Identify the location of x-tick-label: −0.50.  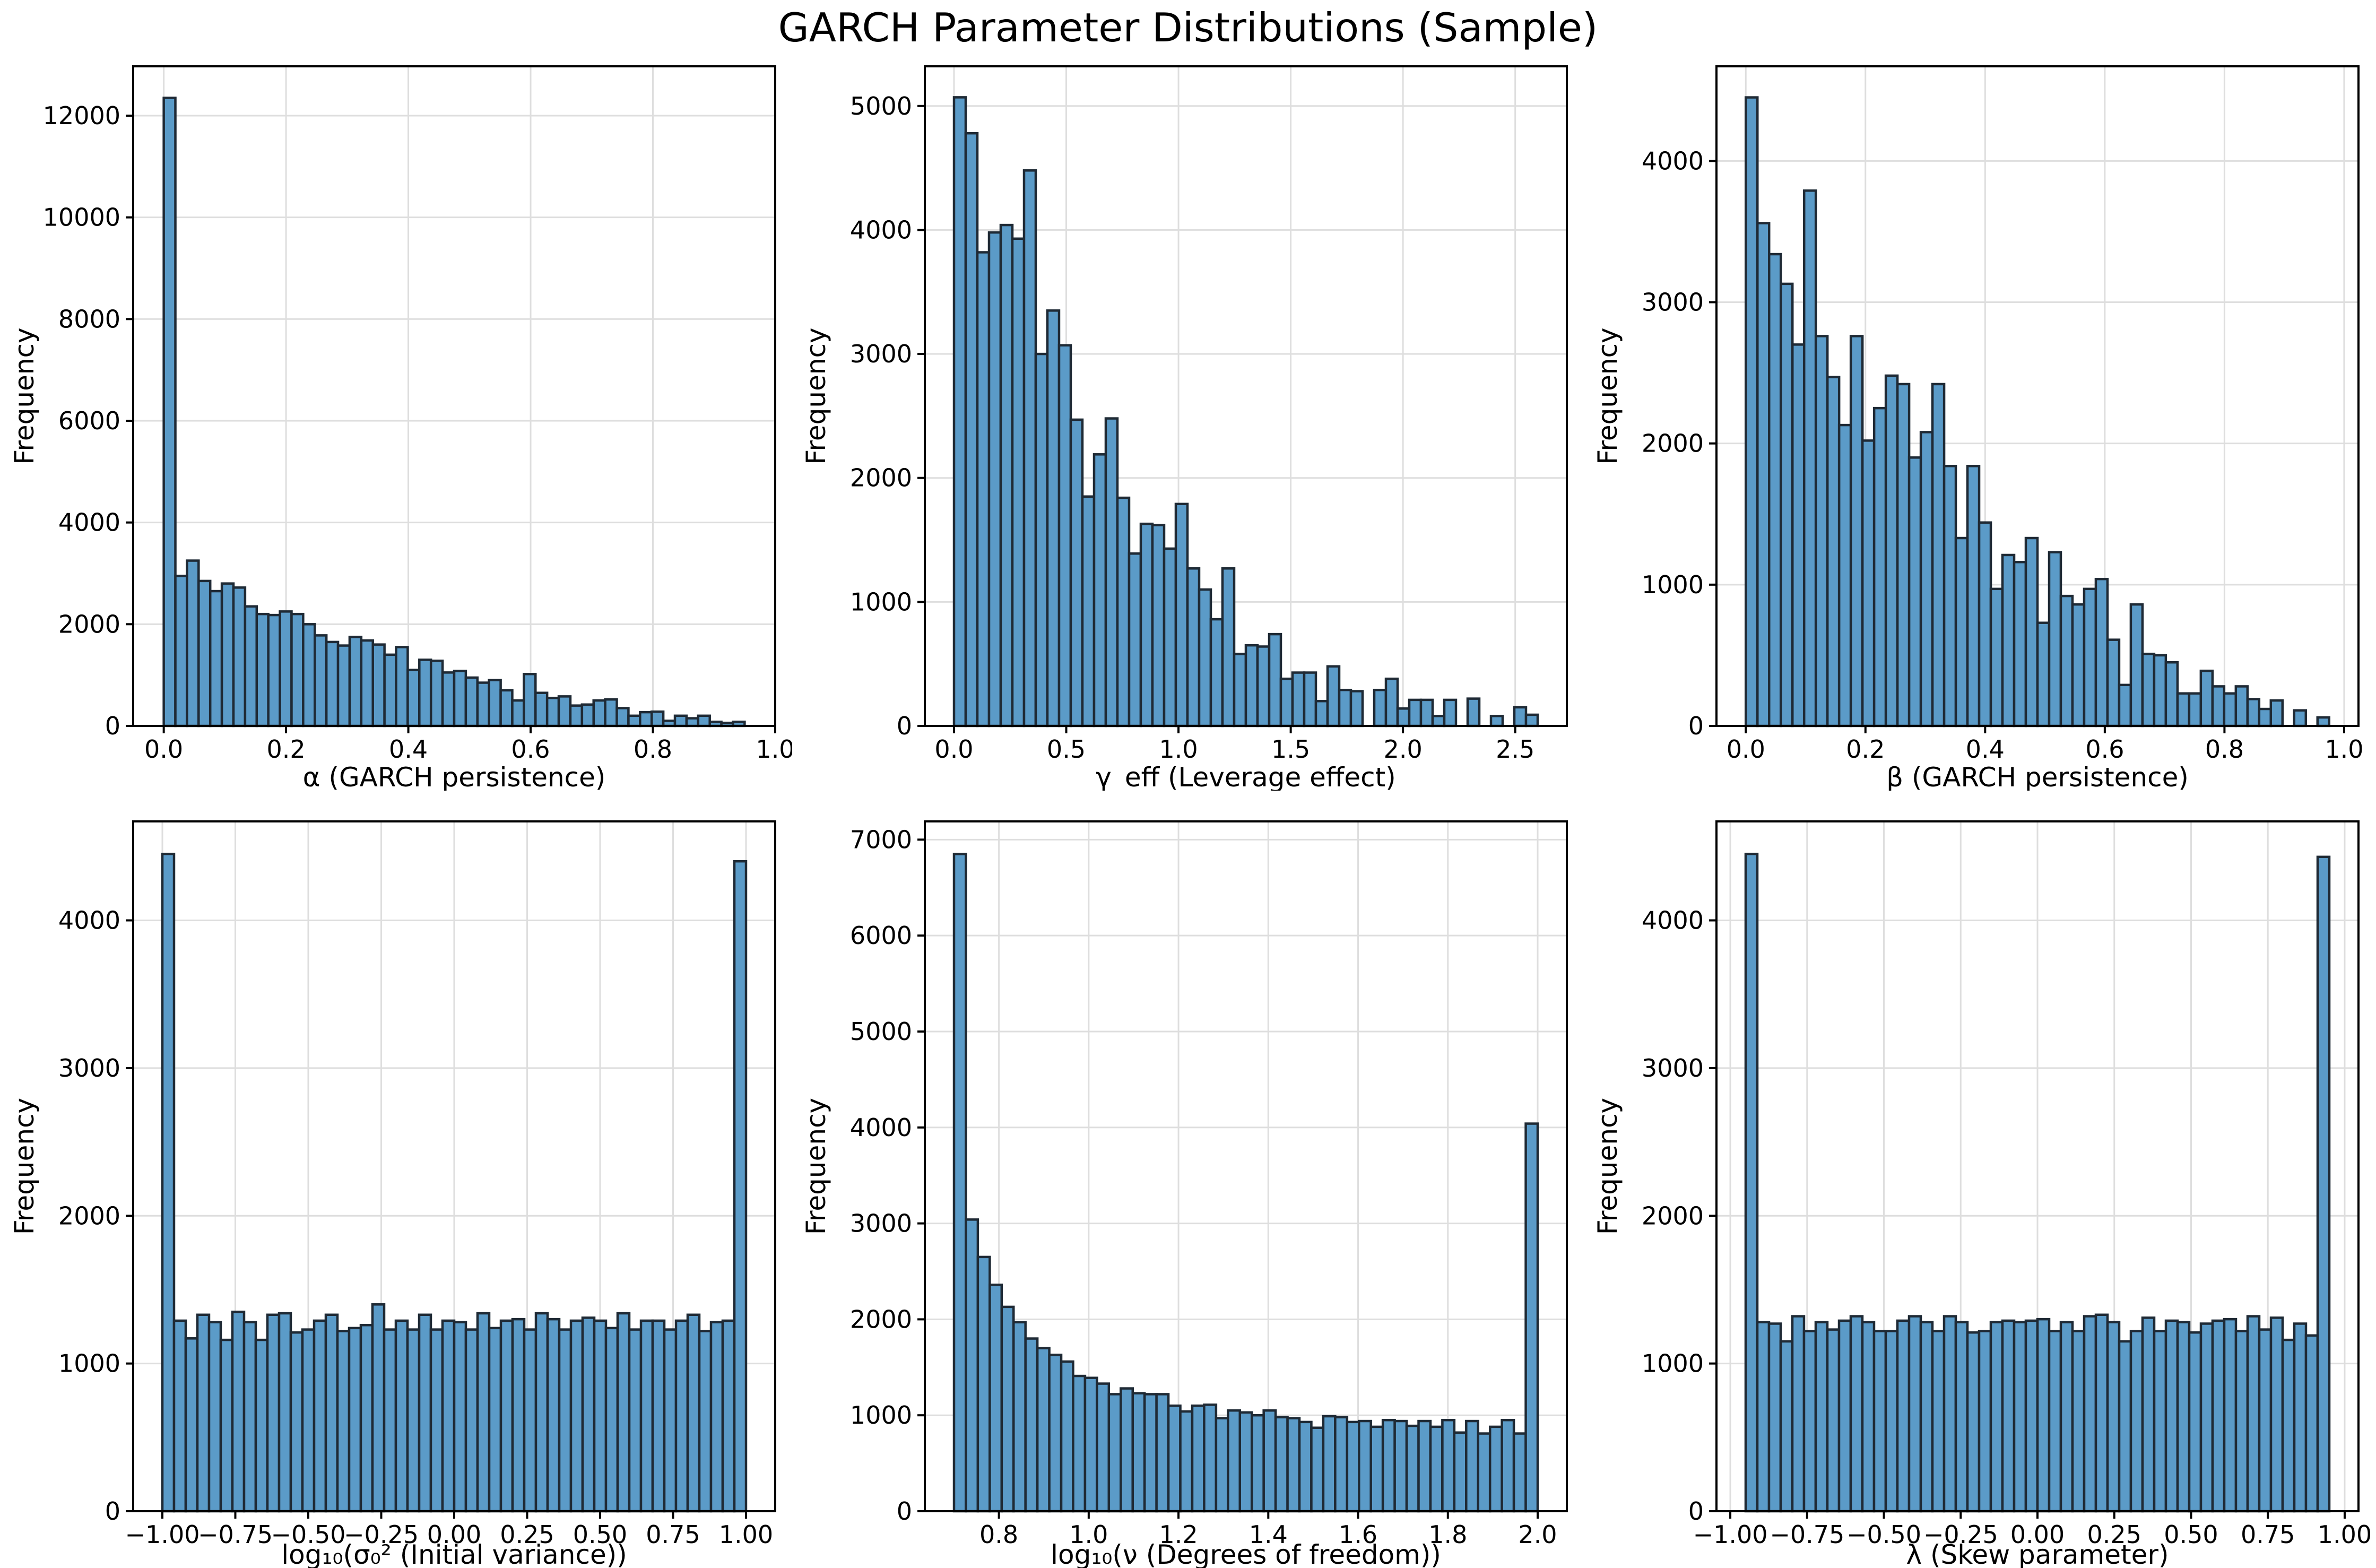
(309, 1534).